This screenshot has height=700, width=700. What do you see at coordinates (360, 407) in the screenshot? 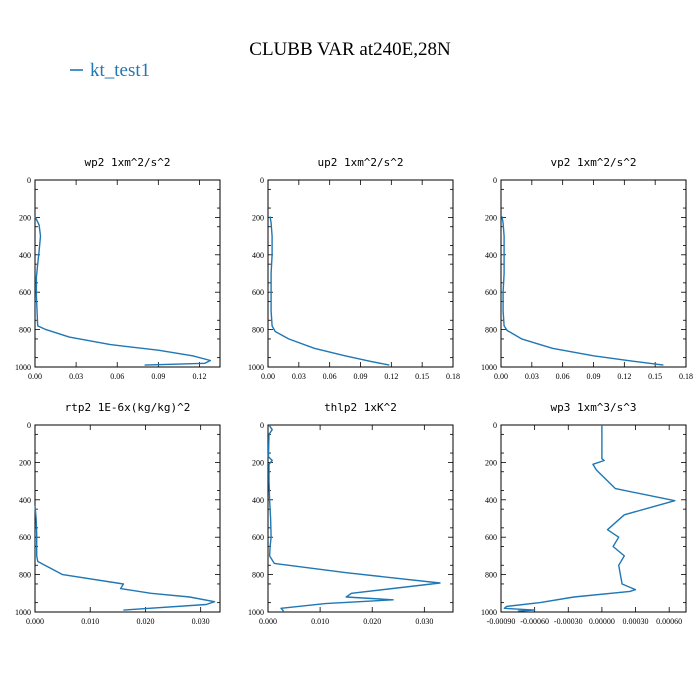
I see `panel-title: thlp2 1xK^2` at bounding box center [360, 407].